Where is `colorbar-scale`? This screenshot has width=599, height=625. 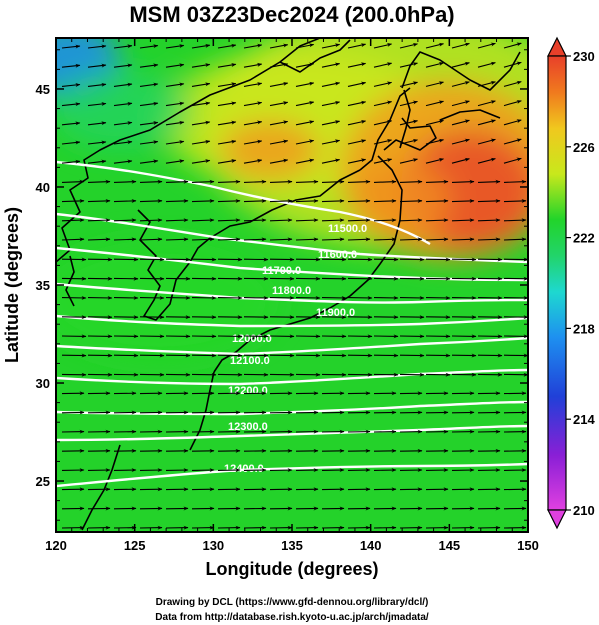
colorbar-scale is located at coordinates (557, 283).